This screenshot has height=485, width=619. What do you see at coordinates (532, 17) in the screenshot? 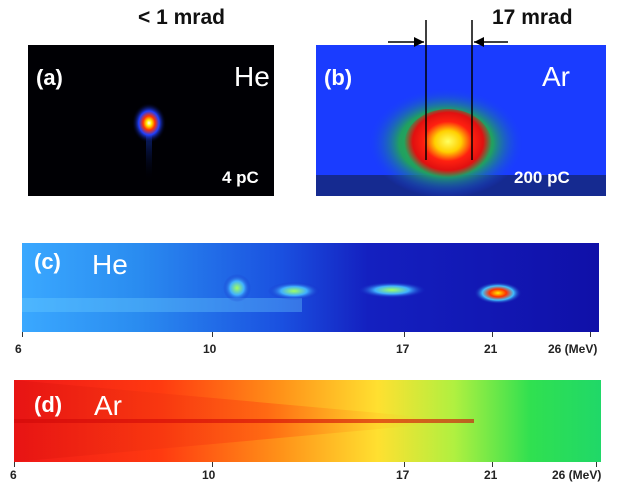
I see `divergence-label-ar: 17 mrad` at bounding box center [532, 17].